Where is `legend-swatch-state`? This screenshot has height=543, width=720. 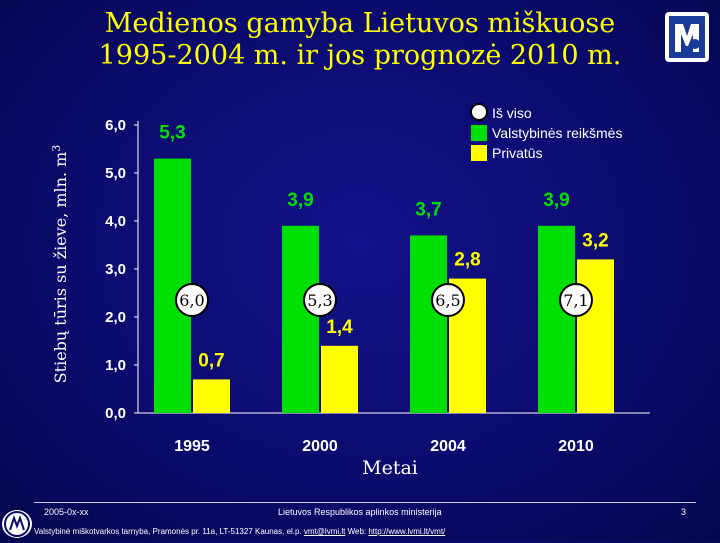 legend-swatch-state is located at coordinates (479, 133).